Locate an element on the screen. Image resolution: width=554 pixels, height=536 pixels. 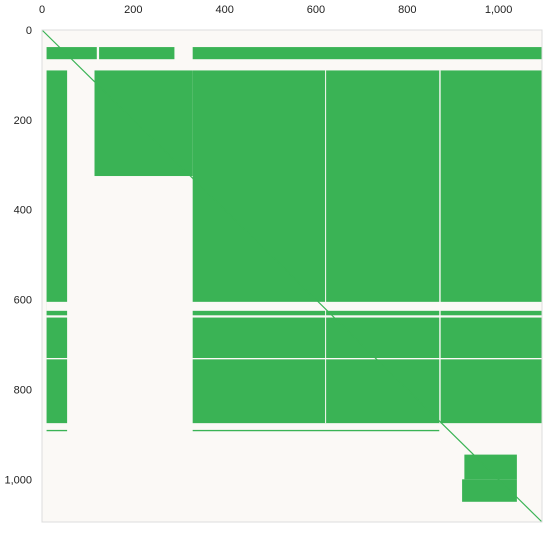
x-tick-label: 600 is located at coordinates (316, 10).